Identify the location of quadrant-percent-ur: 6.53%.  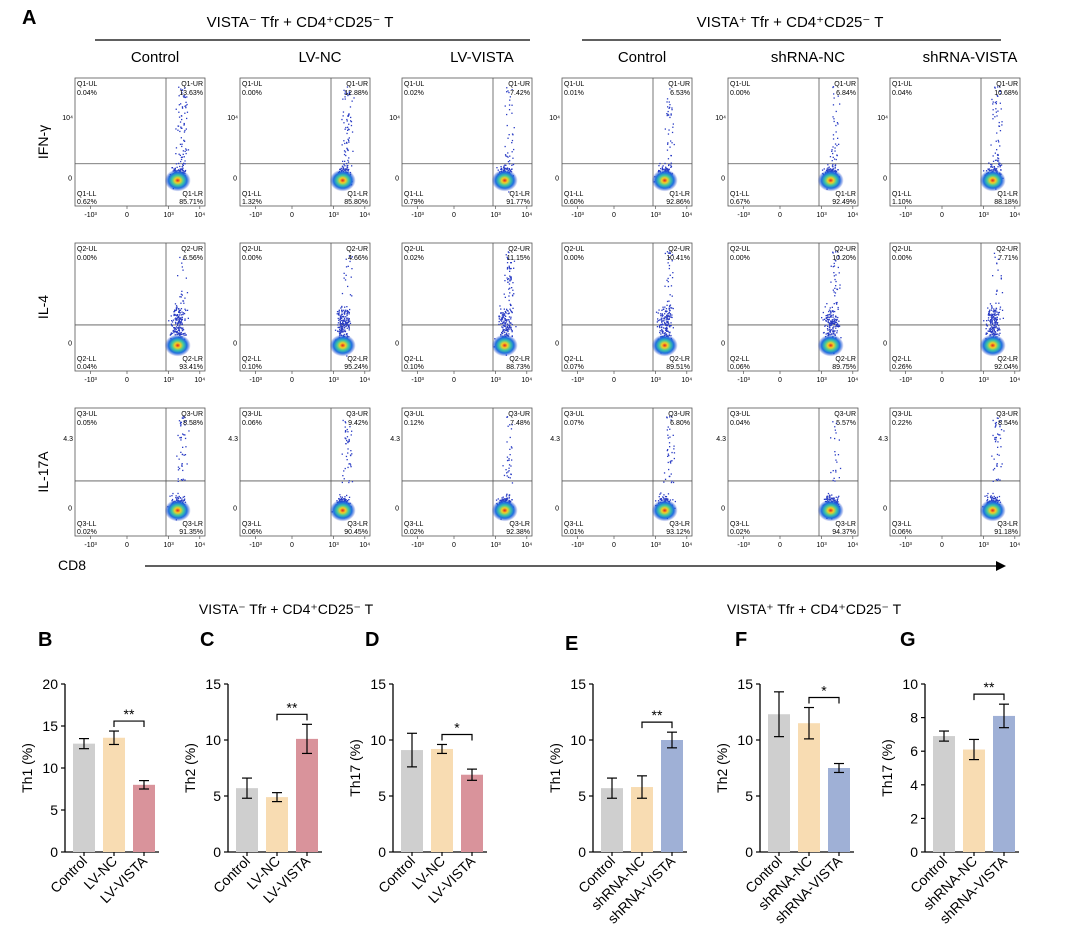
(680, 93).